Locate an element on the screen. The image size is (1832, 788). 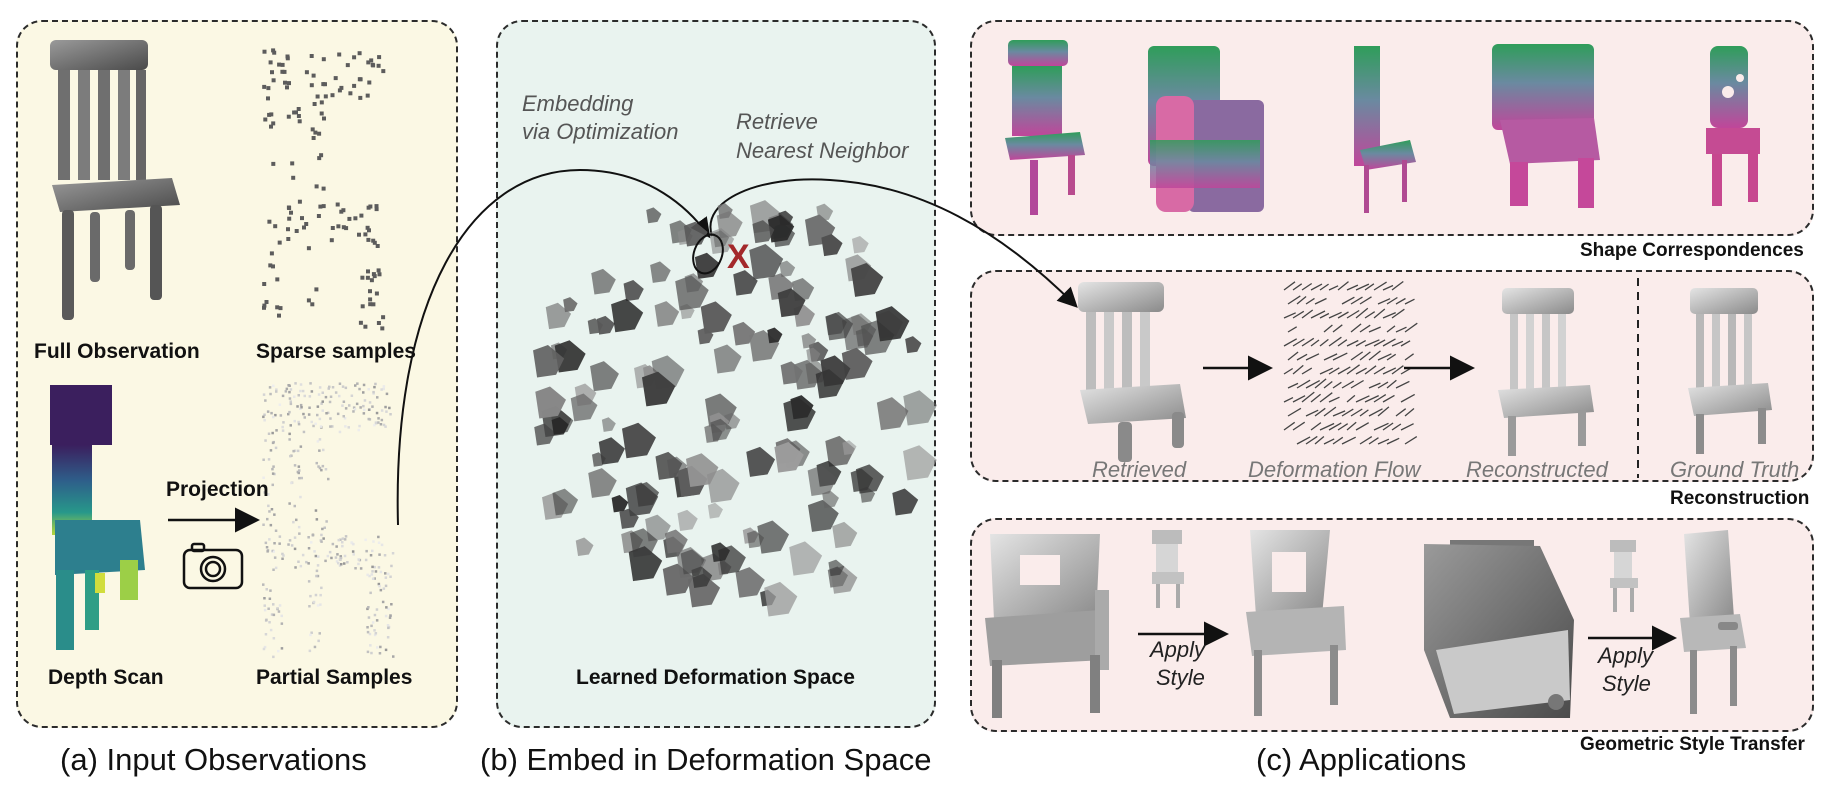
label-embedding-line1: Embedding is located at coordinates (578, 103).